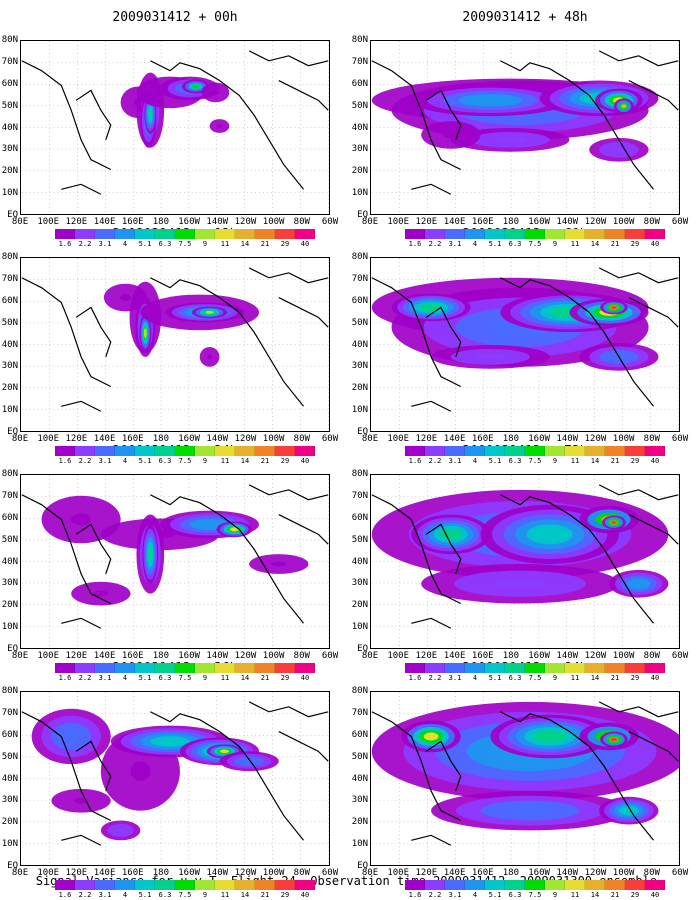 This screenshot has width=700, height=900. I want to click on map-panel-60h, so click(525, 344).